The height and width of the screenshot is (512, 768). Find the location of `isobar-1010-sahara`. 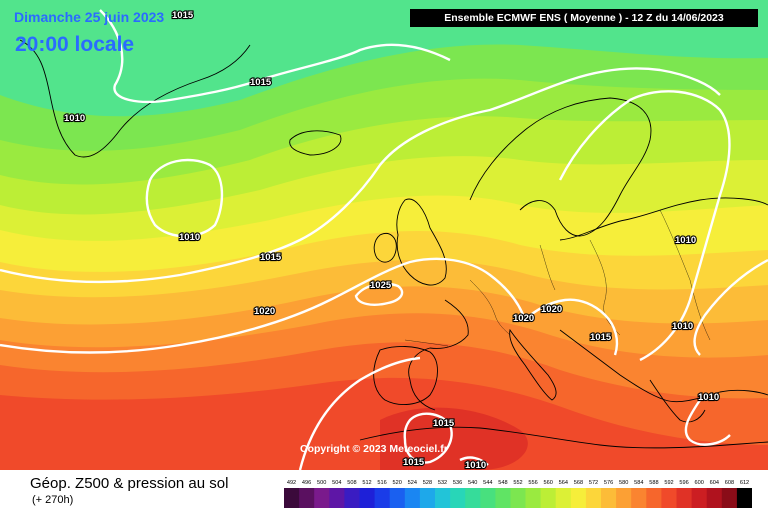

isobar-1010-sahara is located at coordinates (474, 461).